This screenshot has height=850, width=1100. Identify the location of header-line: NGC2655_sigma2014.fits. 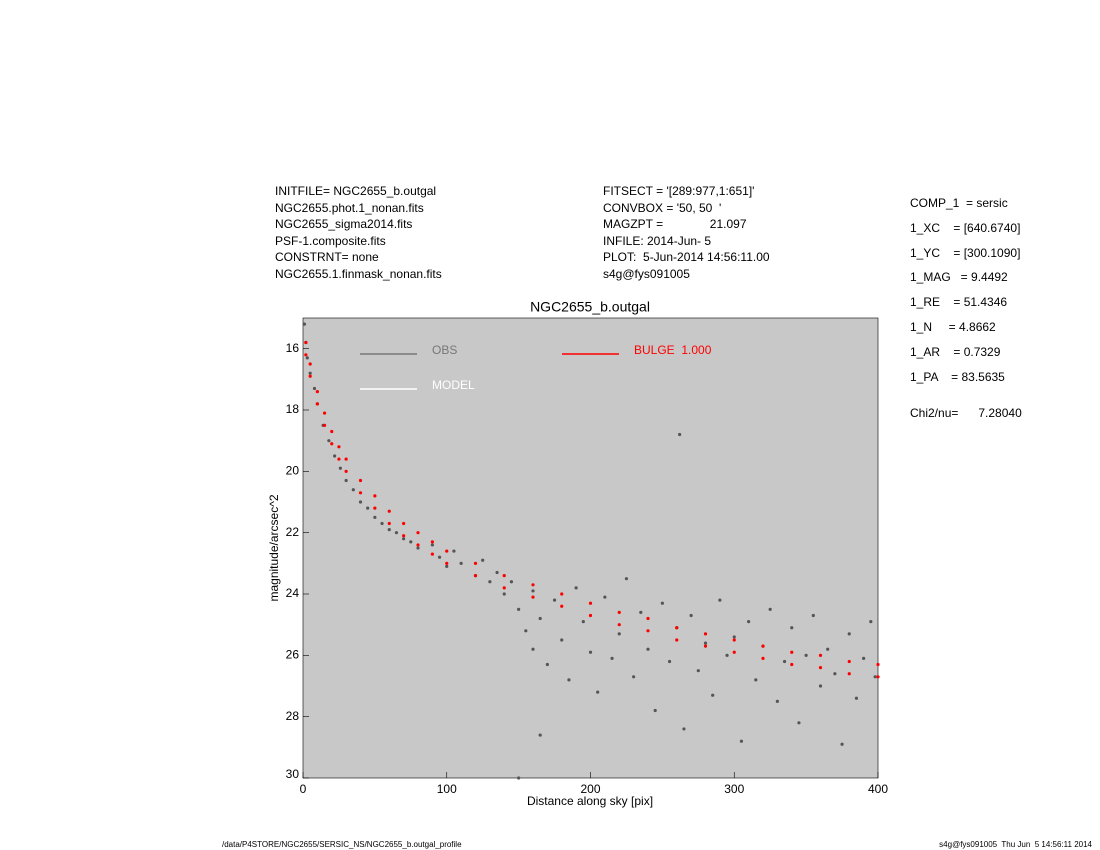
(344, 224).